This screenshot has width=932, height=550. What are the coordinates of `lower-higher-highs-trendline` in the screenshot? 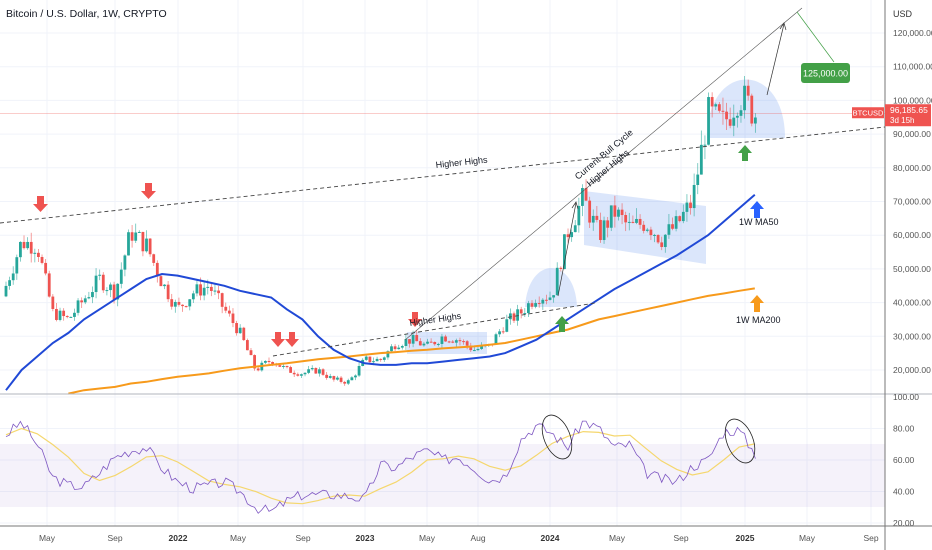 It's located at (434, 329).